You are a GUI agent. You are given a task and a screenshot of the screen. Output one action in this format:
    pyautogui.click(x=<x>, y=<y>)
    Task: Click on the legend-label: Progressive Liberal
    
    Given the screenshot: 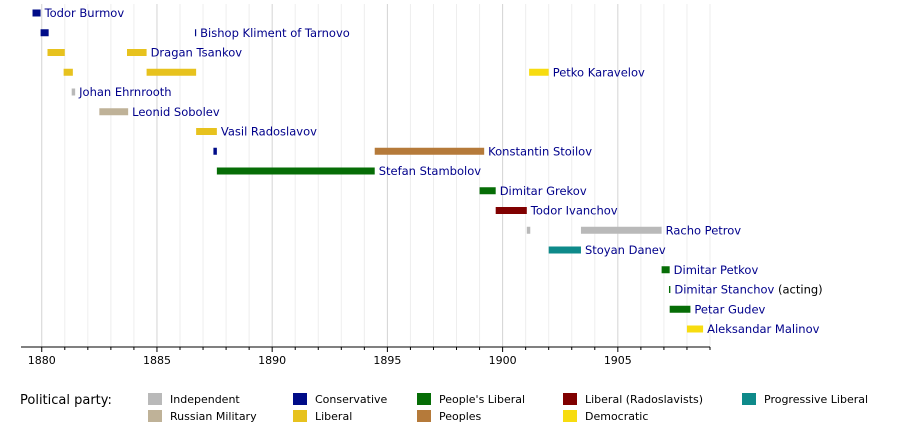 What is the action you would take?
    pyautogui.click(x=816, y=399)
    